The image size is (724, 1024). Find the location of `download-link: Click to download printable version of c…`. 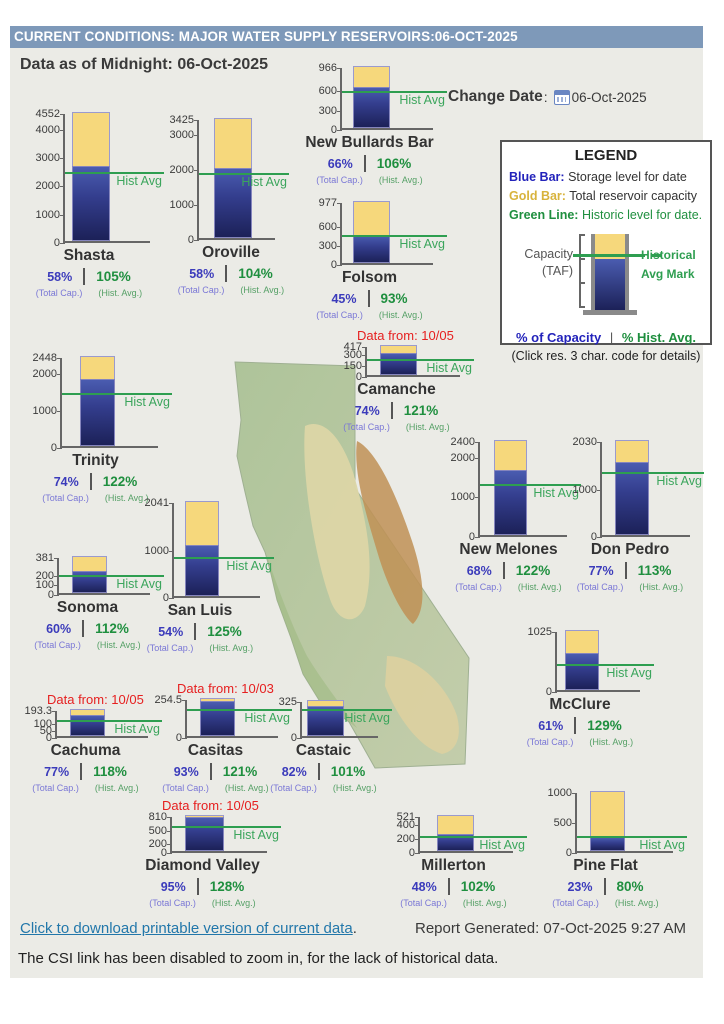

download-link: Click to download printable version of c… is located at coordinates (186, 928).